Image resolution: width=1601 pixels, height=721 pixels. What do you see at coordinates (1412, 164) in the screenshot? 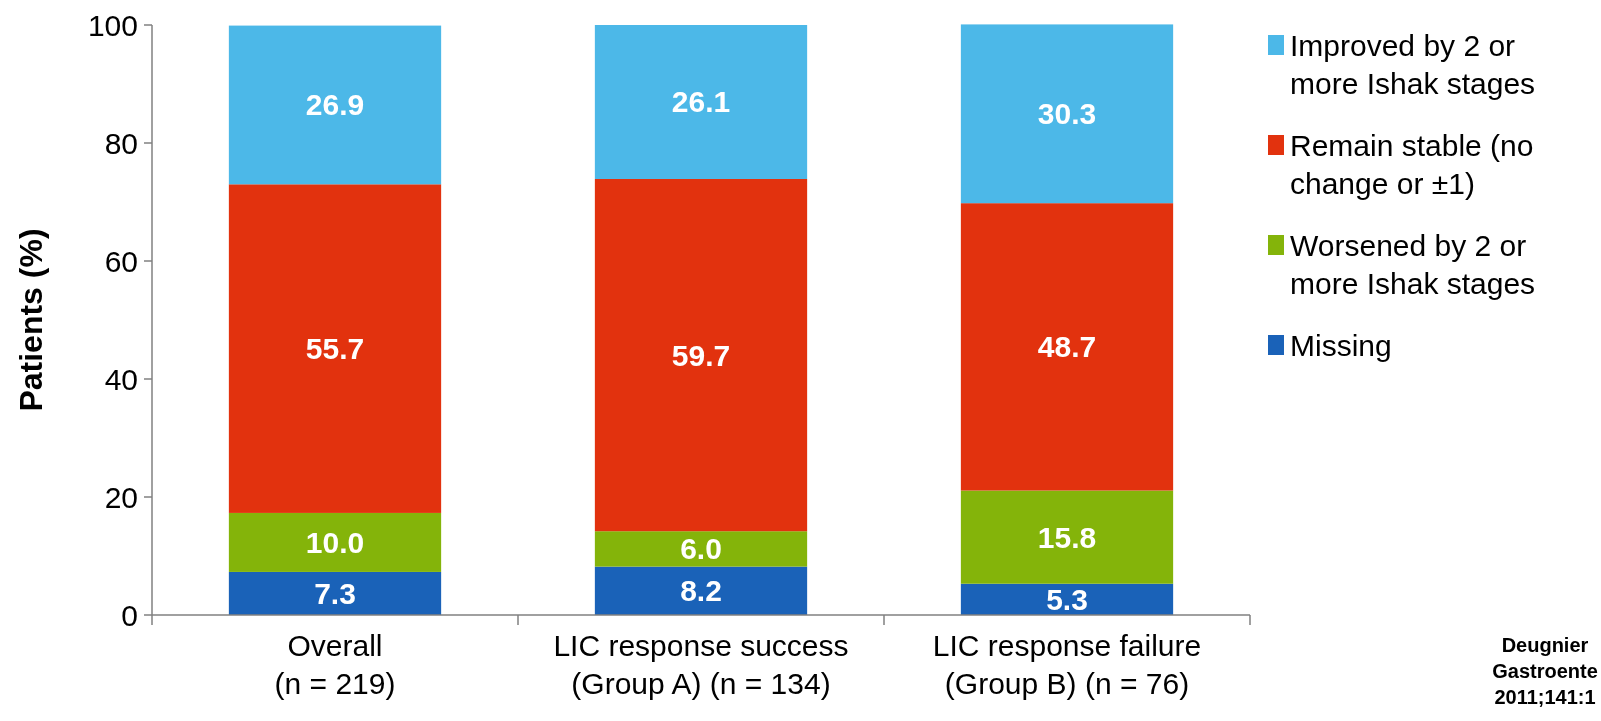
I see `legend-label: Remain stable (no change or ±1)` at bounding box center [1412, 164].